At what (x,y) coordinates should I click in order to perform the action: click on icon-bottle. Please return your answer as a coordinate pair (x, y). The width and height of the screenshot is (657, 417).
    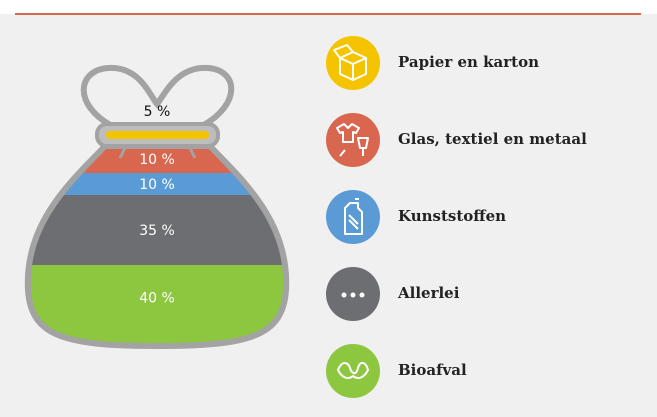
    Looking at the image, I should click on (353, 216).